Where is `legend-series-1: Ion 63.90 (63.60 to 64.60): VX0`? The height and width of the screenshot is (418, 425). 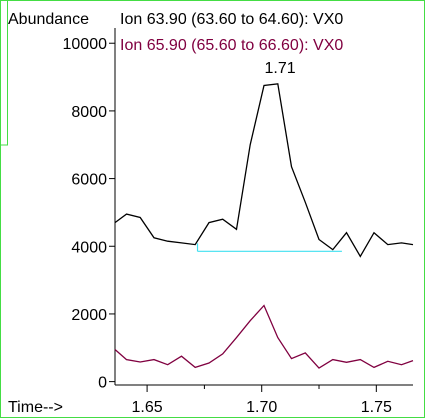 legend-series-1: Ion 63.90 (63.60 to 64.60): VX0 is located at coordinates (231, 19).